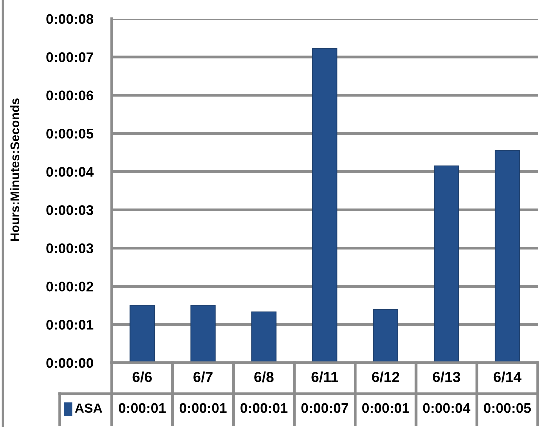 The image size is (541, 427). Describe the element at coordinates (70, 134) in the screenshot. I see `y-tick-label: 0:00:05` at that location.